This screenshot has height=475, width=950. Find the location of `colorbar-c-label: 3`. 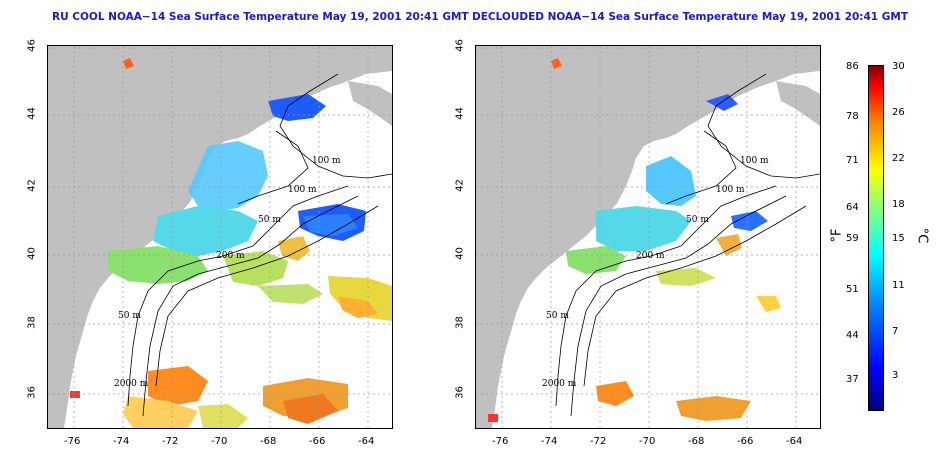

colorbar-c-label: 3 is located at coordinates (895, 375).